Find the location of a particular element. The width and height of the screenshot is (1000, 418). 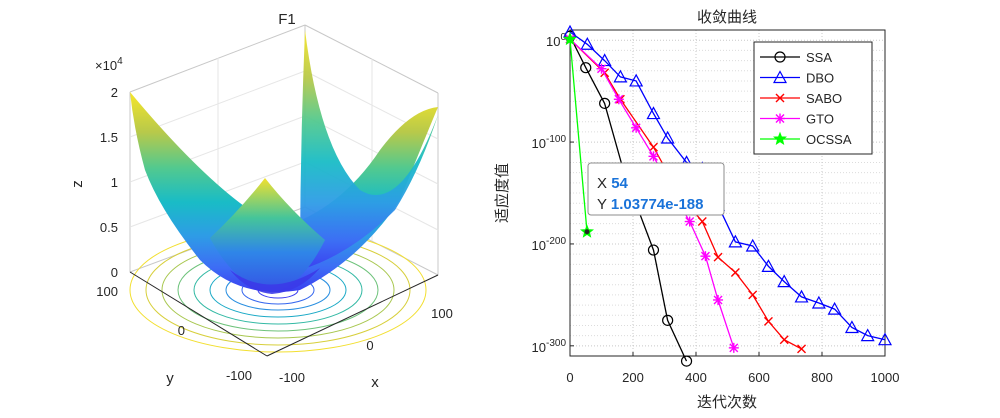

z-tick-label: 1.5 is located at coordinates (109, 137).